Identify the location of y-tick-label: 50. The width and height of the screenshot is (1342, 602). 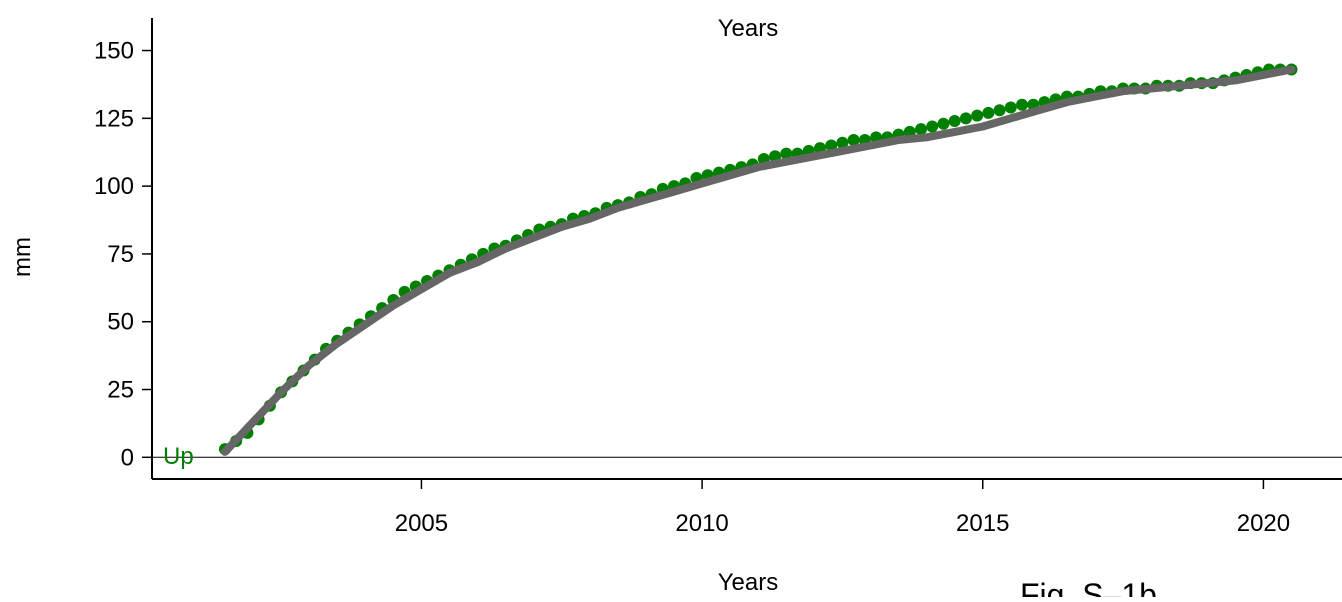
(120, 322).